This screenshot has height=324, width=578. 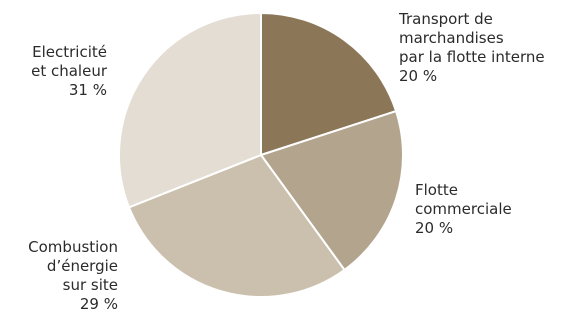 I want to click on slice-label-line: Combustion, so click(x=73, y=247).